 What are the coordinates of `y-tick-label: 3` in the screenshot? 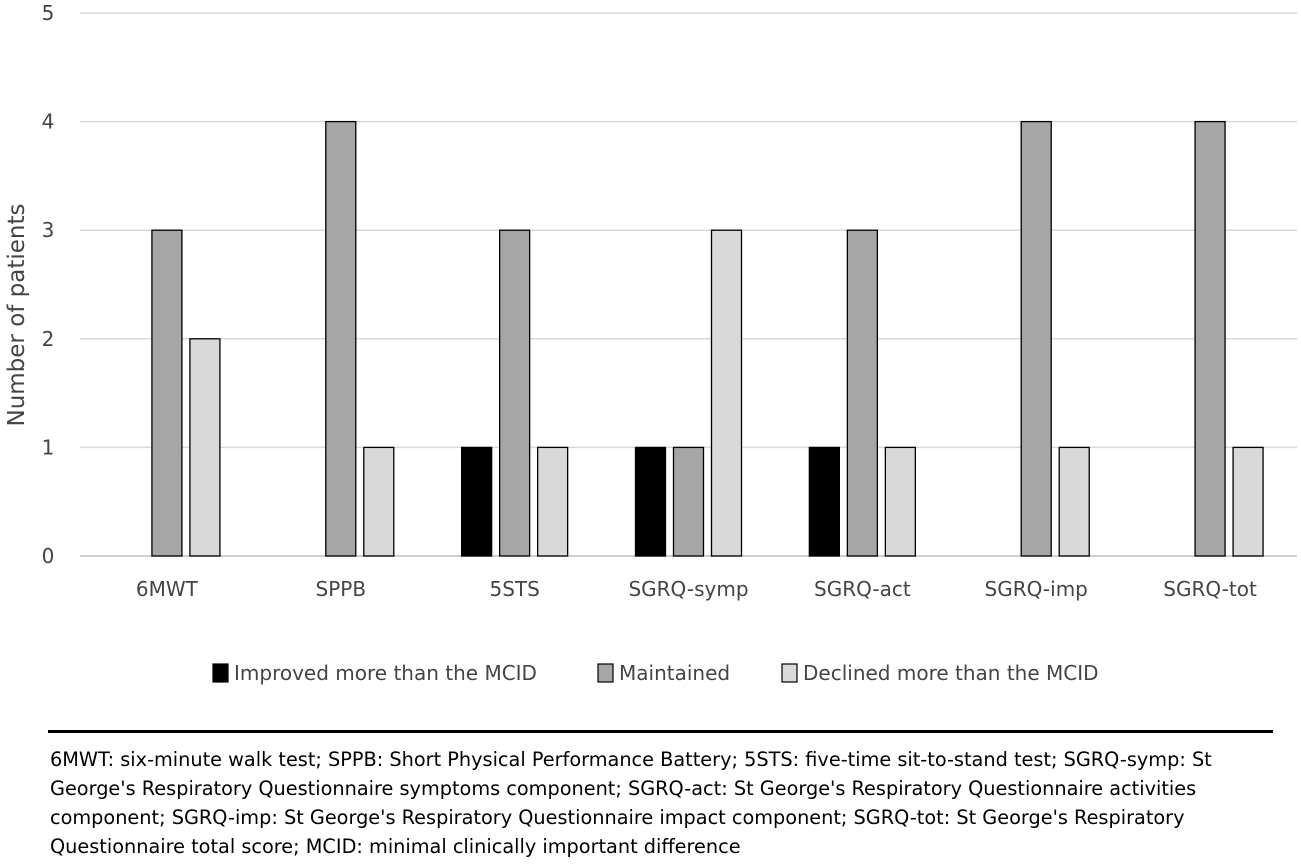 It's located at (48, 230).